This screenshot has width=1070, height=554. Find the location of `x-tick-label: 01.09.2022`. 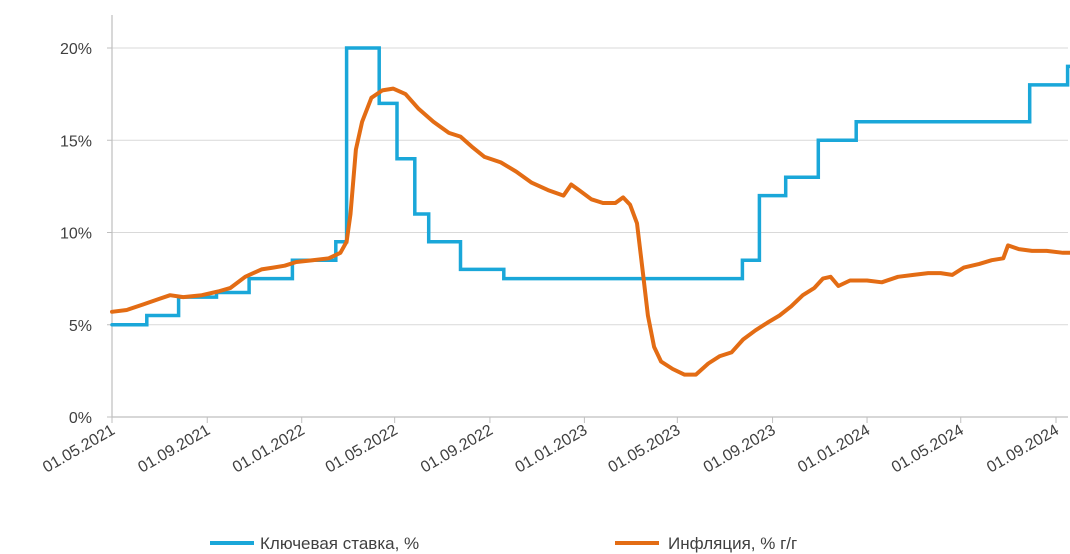

x-tick-label: 01.09.2022 is located at coordinates (457, 449).